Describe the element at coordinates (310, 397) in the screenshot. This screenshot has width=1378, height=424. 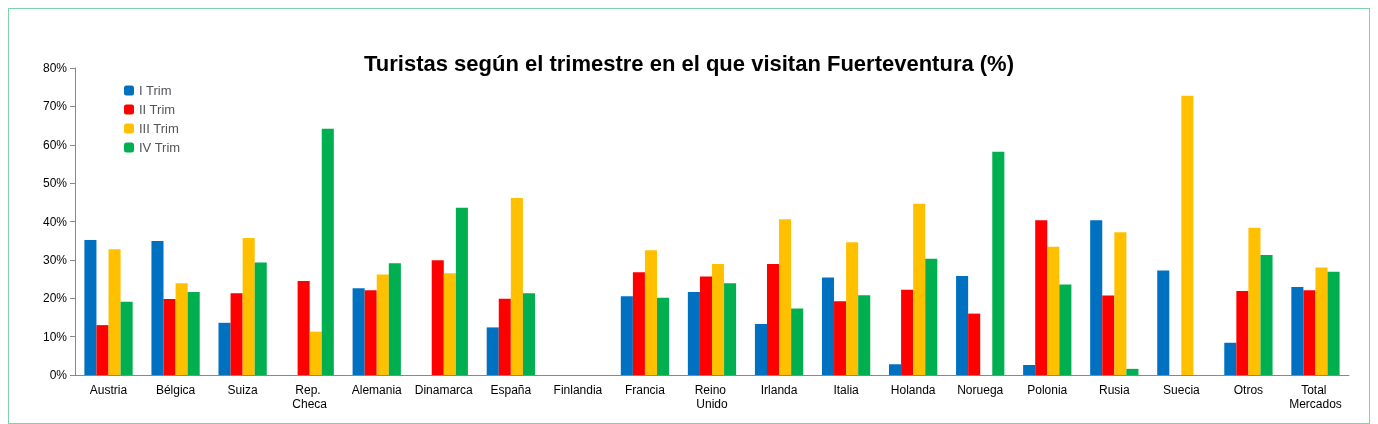
I see `x-tick-label: Rep. Checa` at that location.